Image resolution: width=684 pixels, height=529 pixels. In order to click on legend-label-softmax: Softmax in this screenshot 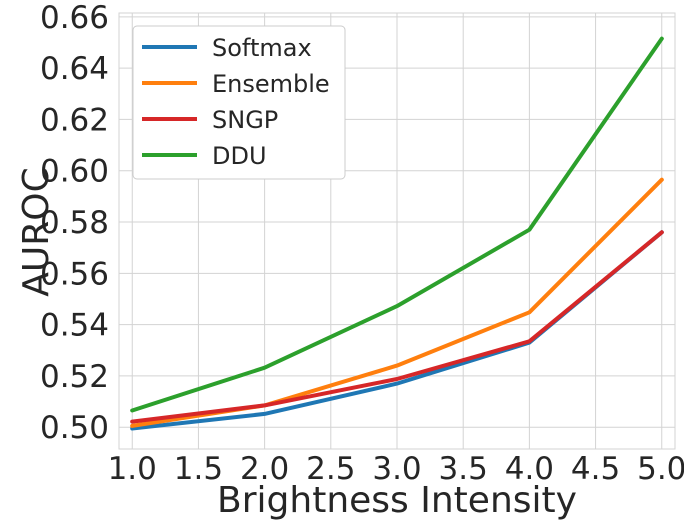, I will do `click(262, 48)`.